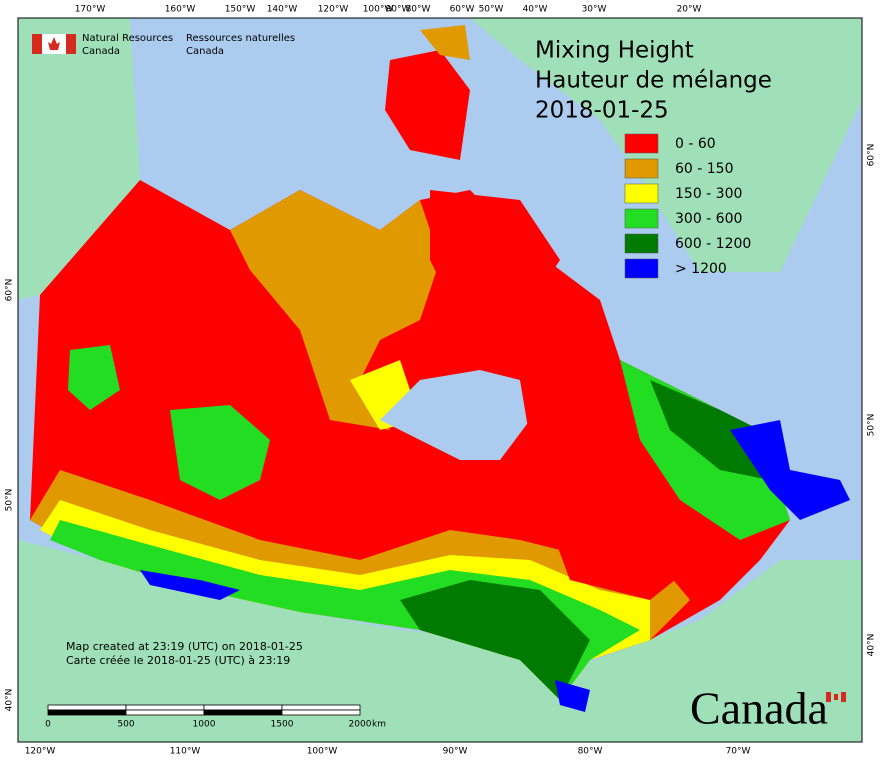 The width and height of the screenshot is (880, 764). Describe the element at coordinates (708, 219) in the screenshot. I see `legend-label: 300 - 600` at that location.